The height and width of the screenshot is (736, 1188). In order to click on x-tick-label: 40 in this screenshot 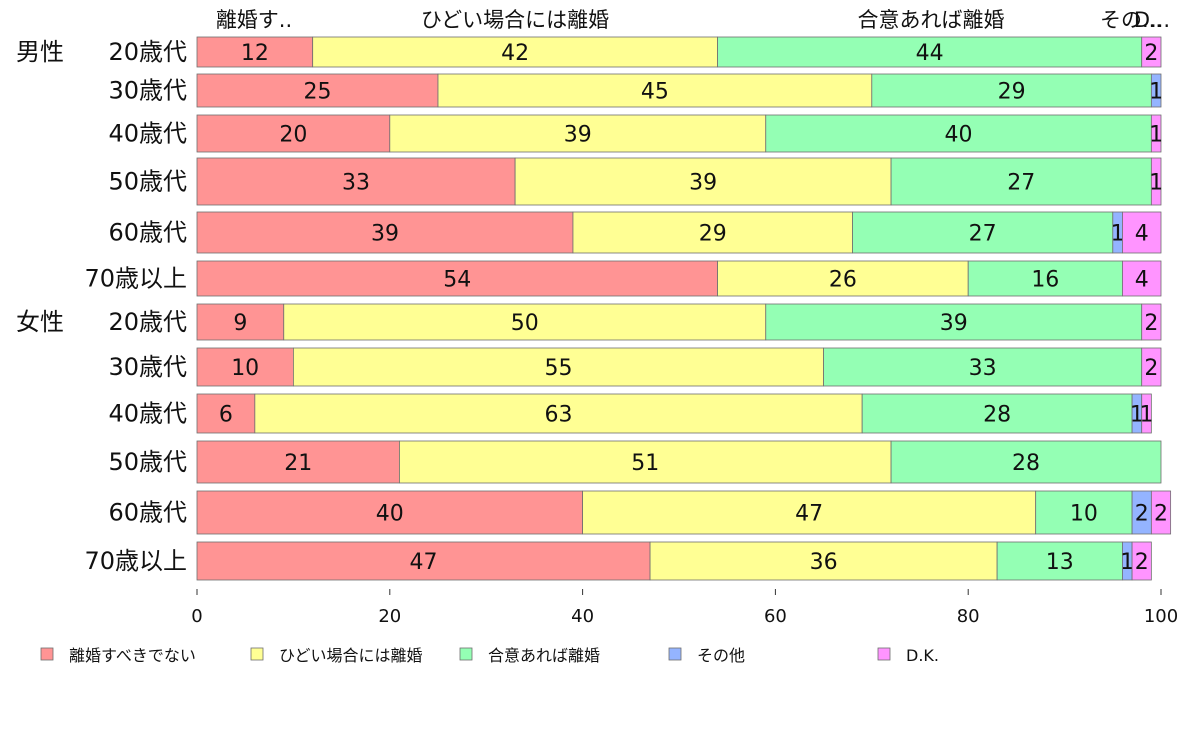, I will do `click(582, 616)`.